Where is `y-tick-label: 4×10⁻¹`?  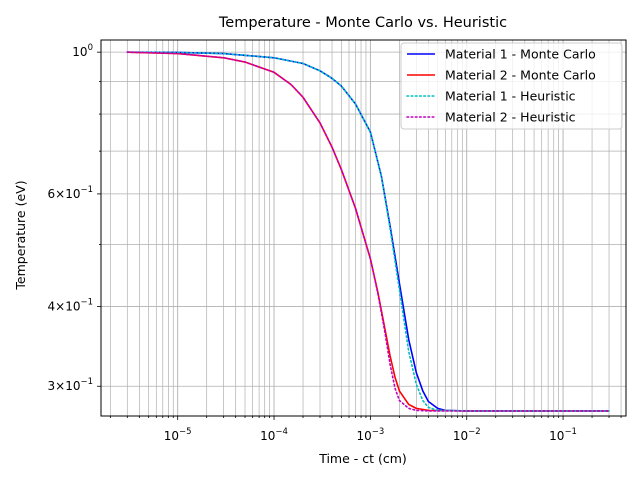 y-tick-label: 4×10⁻¹ is located at coordinates (70, 305).